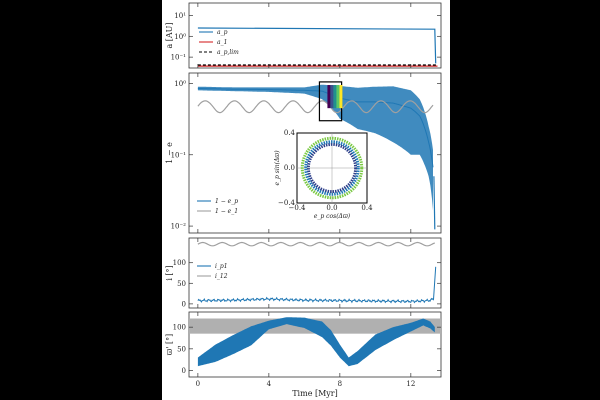 The width and height of the screenshot is (600, 400). Describe the element at coordinates (315, 393) in the screenshot. I see `xlabel-time: Time [Myr]` at that location.